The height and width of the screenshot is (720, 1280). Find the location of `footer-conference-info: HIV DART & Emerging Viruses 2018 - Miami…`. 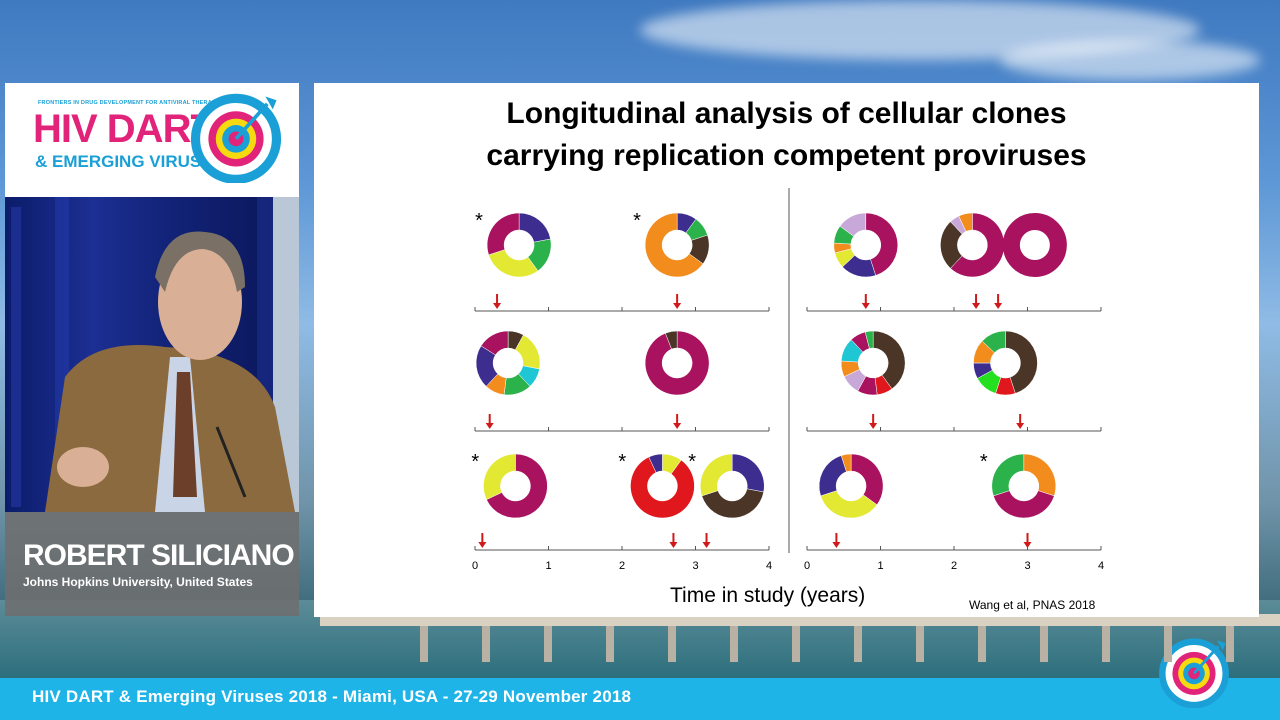

footer-conference-info: HIV DART & Emerging Viruses 2018 - Miami… is located at coordinates (332, 696).